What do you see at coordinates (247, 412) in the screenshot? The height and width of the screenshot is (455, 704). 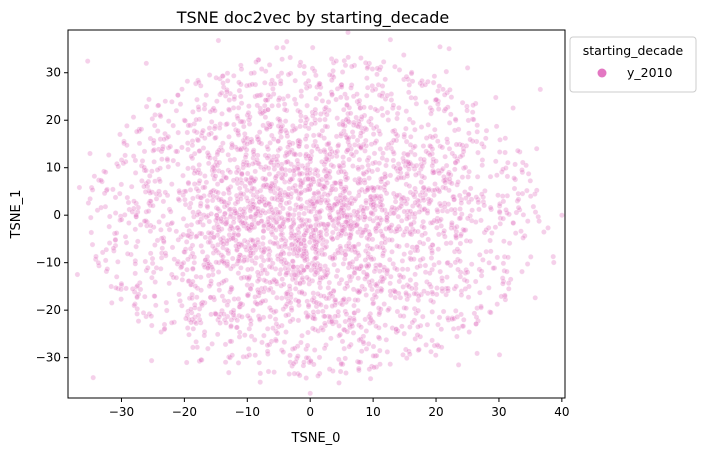 I see `x-tick-label: −10` at bounding box center [247, 412].